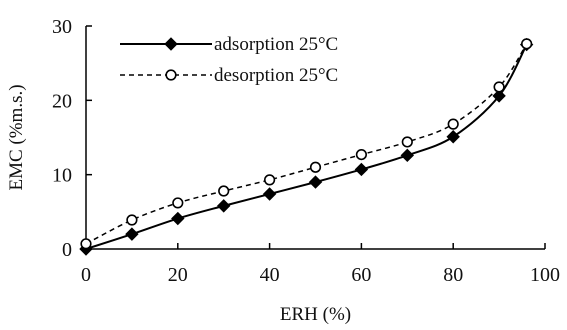 The height and width of the screenshot is (330, 567). I want to click on x-tick-label-40: 40, so click(270, 275).